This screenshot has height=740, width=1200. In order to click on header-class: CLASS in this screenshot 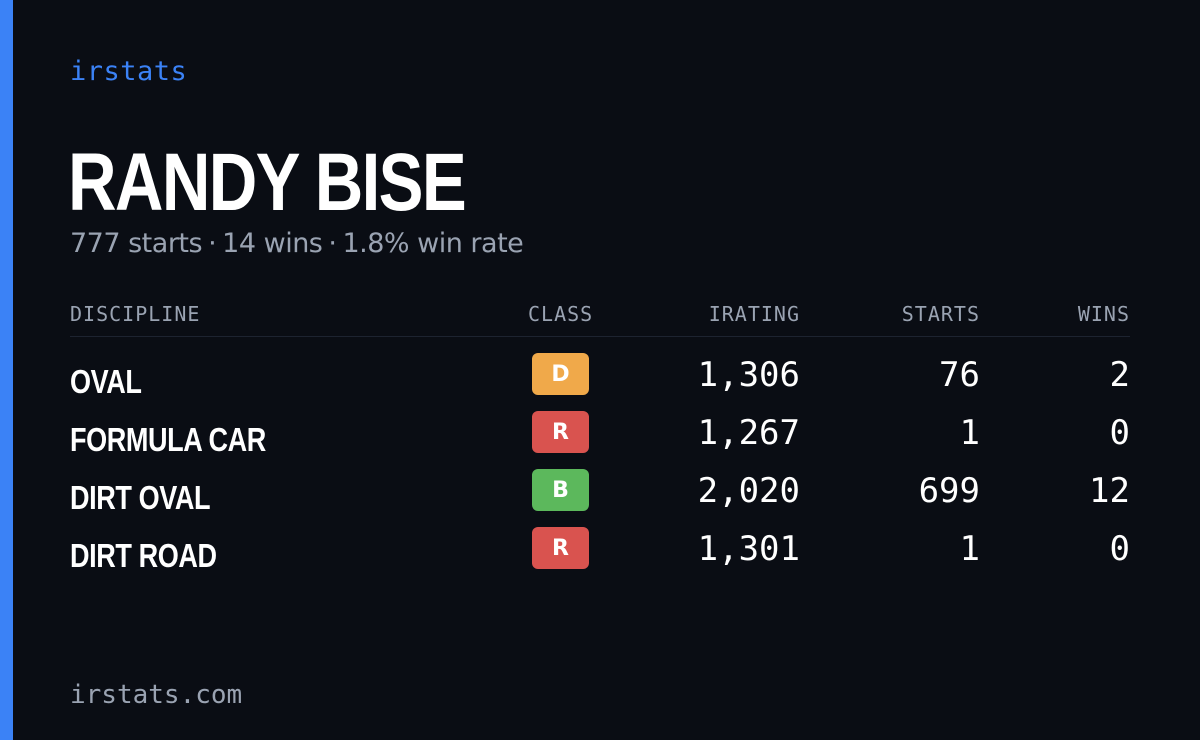, I will do `click(561, 314)`.